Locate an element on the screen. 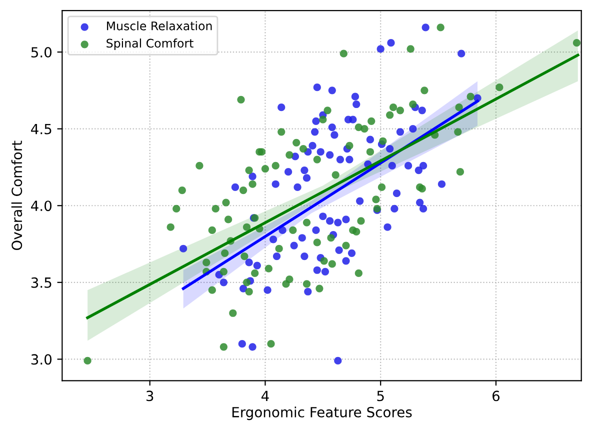  y-tick-label: 4.5 is located at coordinates (41, 129).